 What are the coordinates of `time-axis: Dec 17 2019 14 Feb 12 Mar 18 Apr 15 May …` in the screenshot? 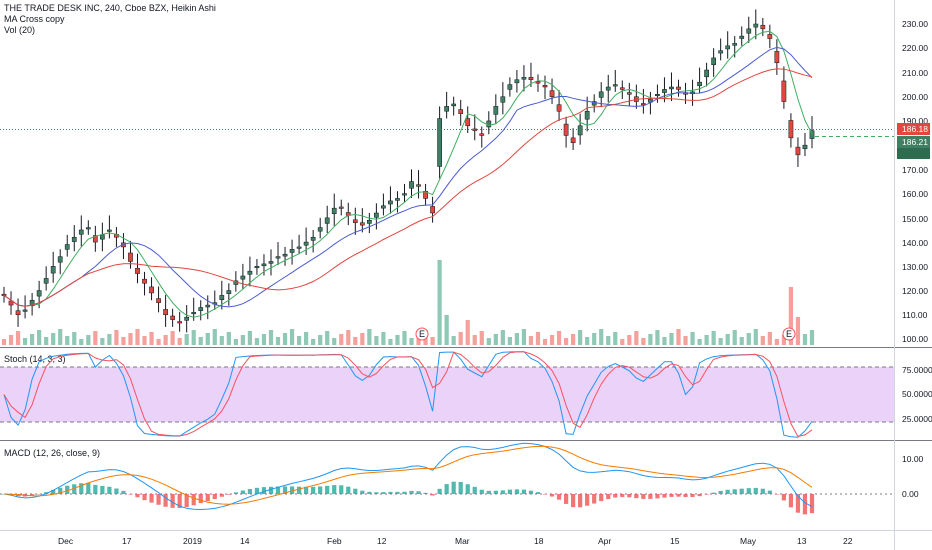 It's located at (455, 541).